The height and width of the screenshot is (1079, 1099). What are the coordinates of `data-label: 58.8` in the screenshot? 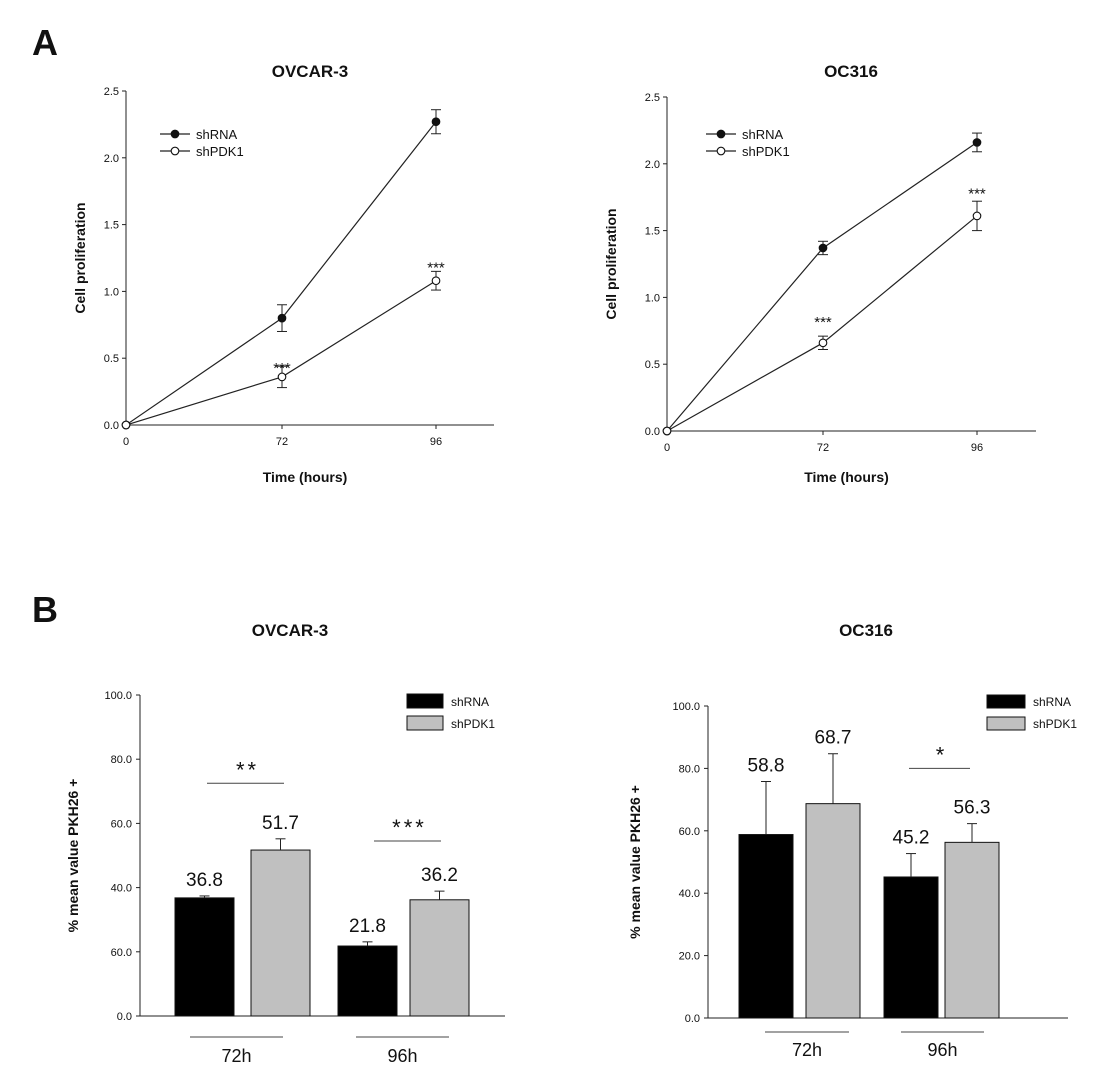 It's located at (766, 766).